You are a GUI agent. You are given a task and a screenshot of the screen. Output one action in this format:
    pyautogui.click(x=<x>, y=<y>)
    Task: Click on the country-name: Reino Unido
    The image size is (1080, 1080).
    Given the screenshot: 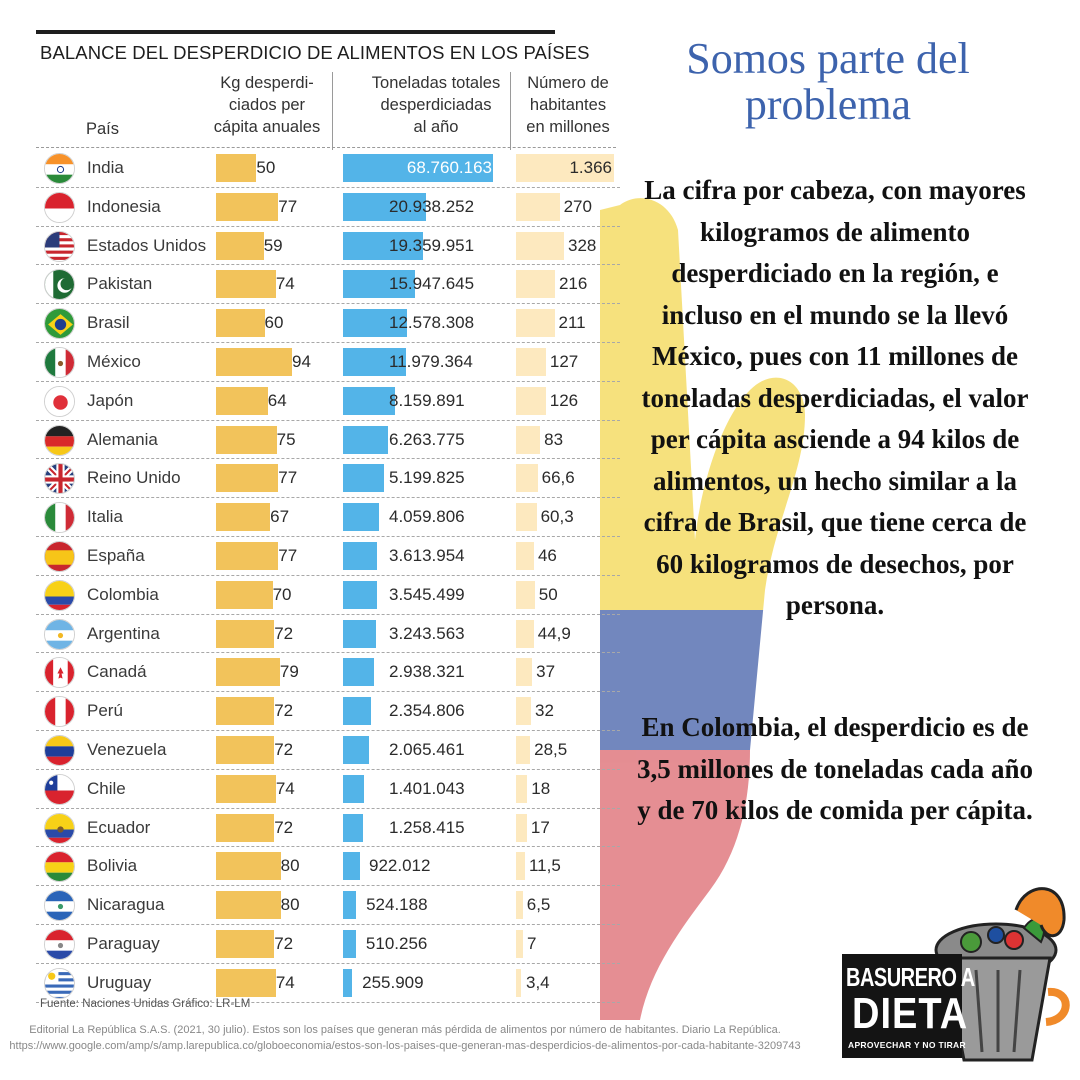 What is the action you would take?
    pyautogui.click(x=134, y=478)
    